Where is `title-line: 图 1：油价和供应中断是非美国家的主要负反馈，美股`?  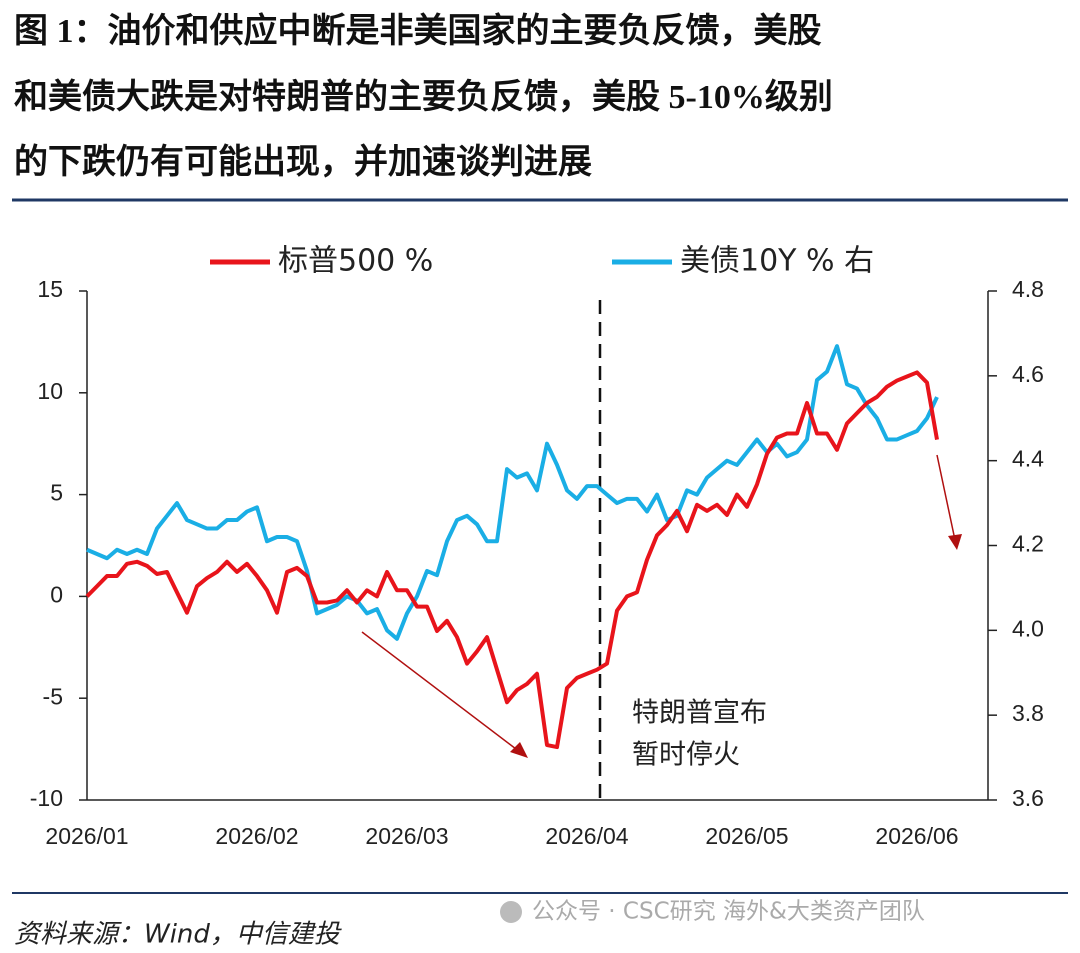
title-line: 图 1：油价和供应中断是非美国家的主要负反馈，美股 is located at coordinates (418, 31).